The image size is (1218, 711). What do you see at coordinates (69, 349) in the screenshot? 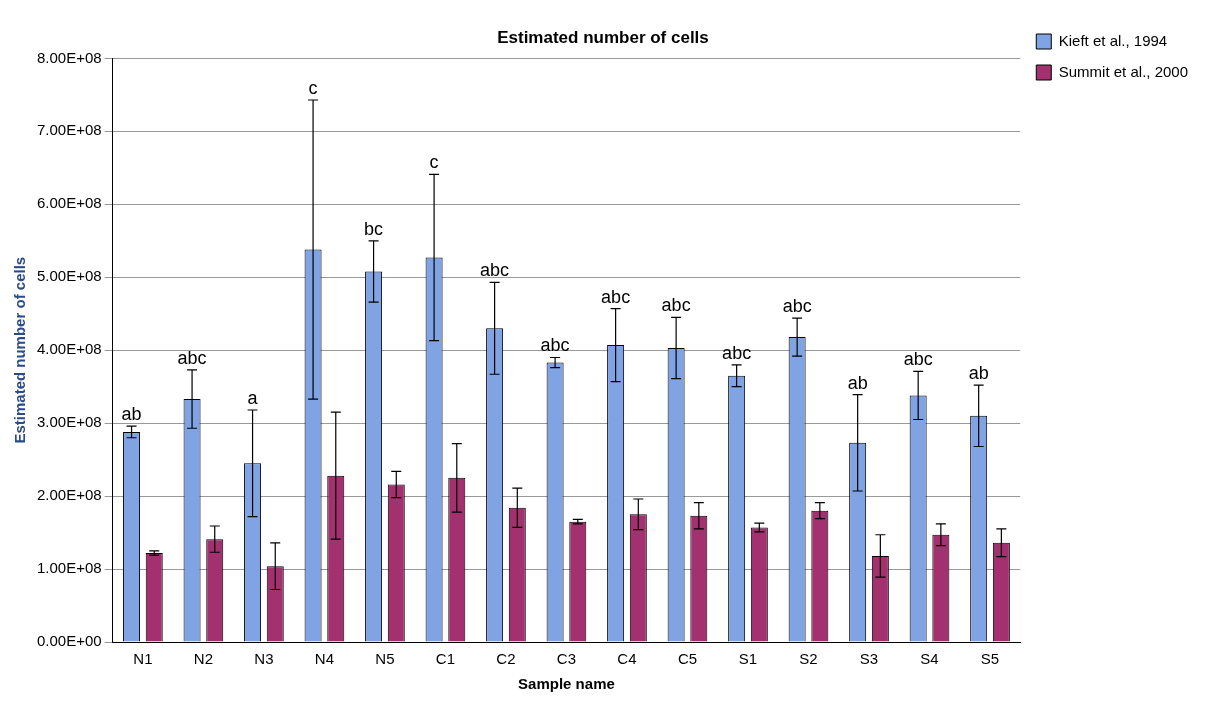
I see `y-tick-label: 4.00E+08` at bounding box center [69, 349].